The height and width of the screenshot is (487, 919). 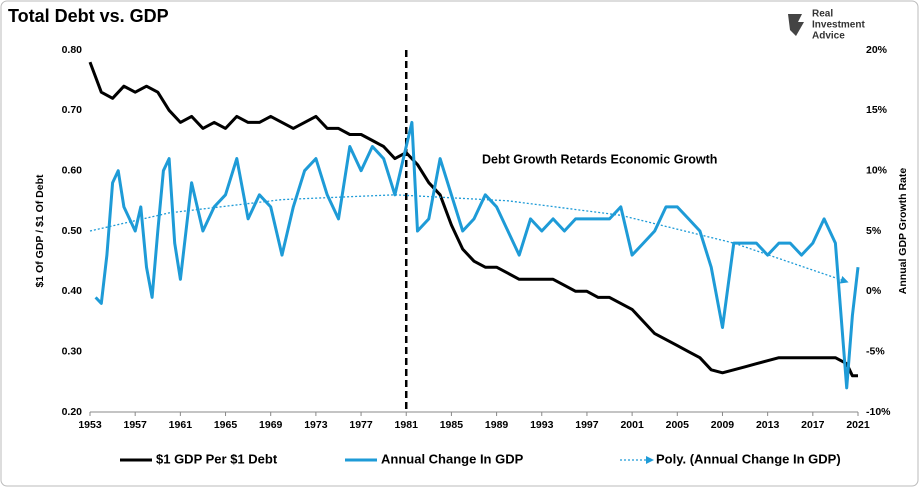 What do you see at coordinates (72, 231) in the screenshot?
I see `y-tick-label: 0.50` at bounding box center [72, 231].